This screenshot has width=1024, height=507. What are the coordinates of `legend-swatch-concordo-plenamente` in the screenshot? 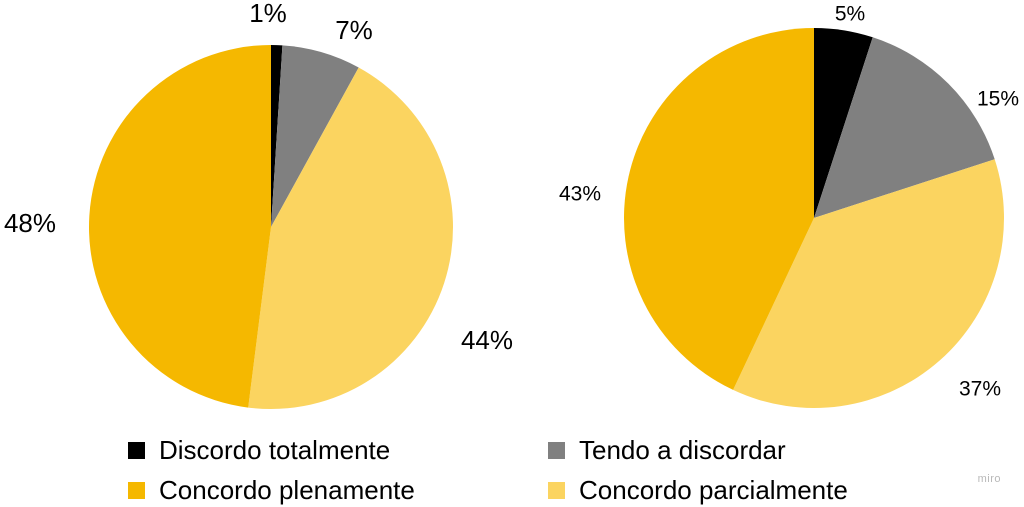 It's located at (136, 490).